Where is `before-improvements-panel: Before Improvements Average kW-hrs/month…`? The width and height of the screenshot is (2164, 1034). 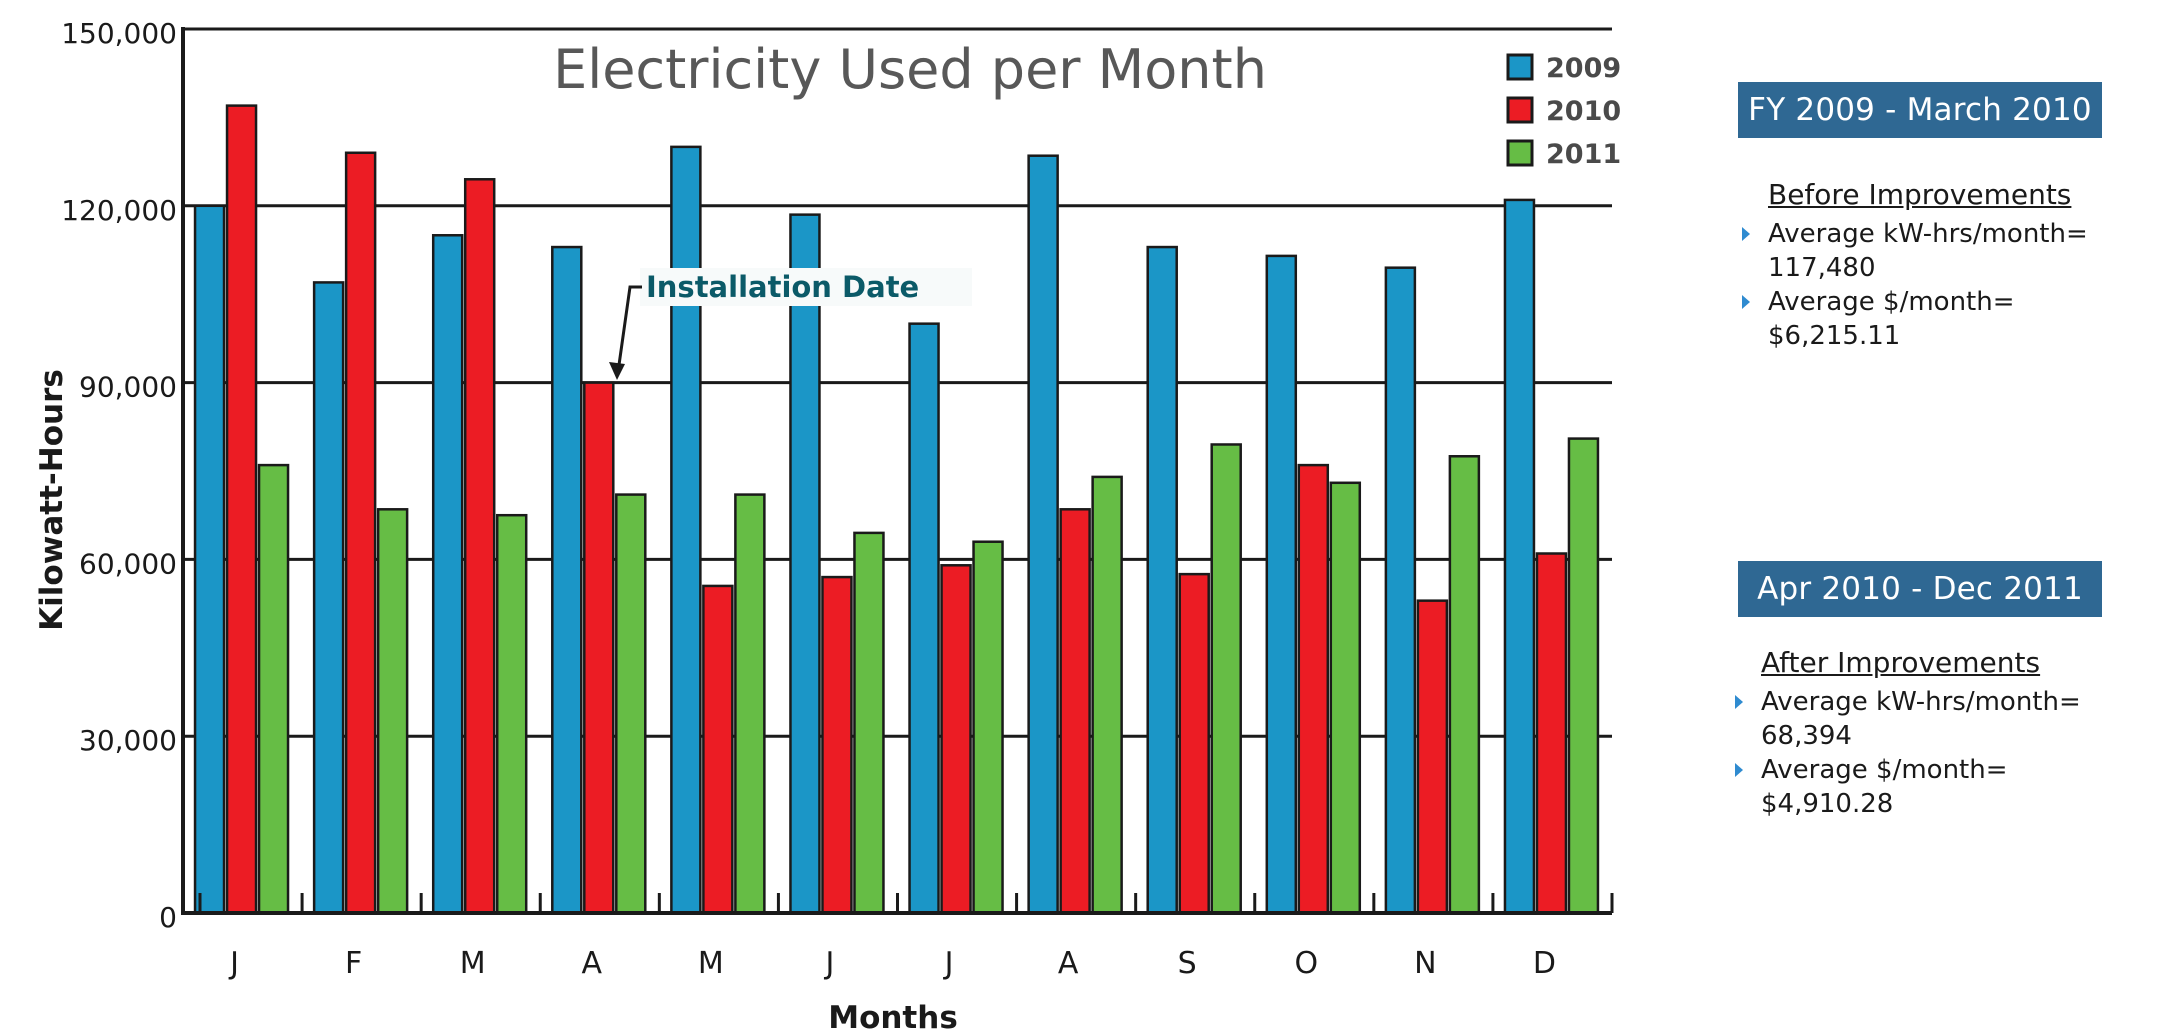
before-improvements-panel: Before Improvements Average kW-hrs/month… is located at coordinates (1935, 265).